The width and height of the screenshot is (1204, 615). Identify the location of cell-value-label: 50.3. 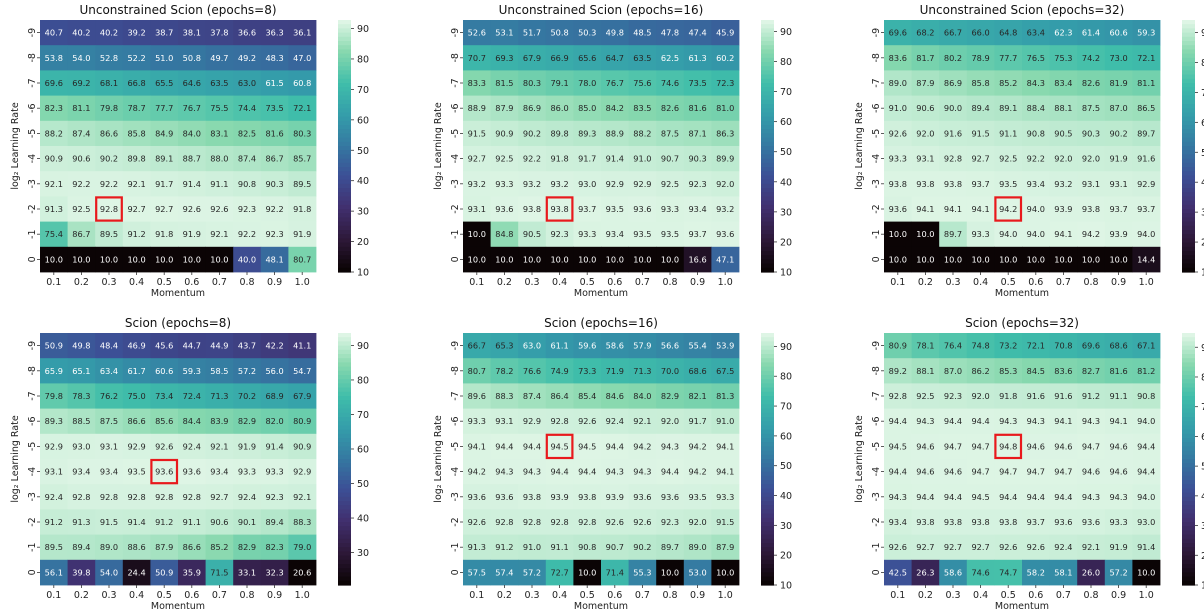
(587, 33).